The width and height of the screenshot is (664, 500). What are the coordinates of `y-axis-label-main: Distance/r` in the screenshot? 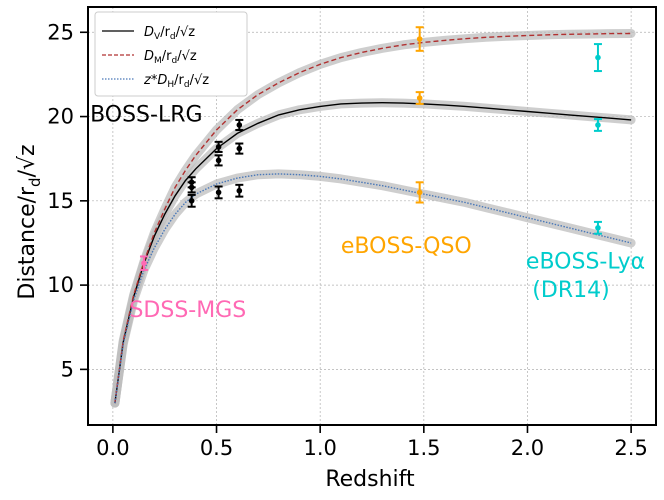 It's located at (27, 243).